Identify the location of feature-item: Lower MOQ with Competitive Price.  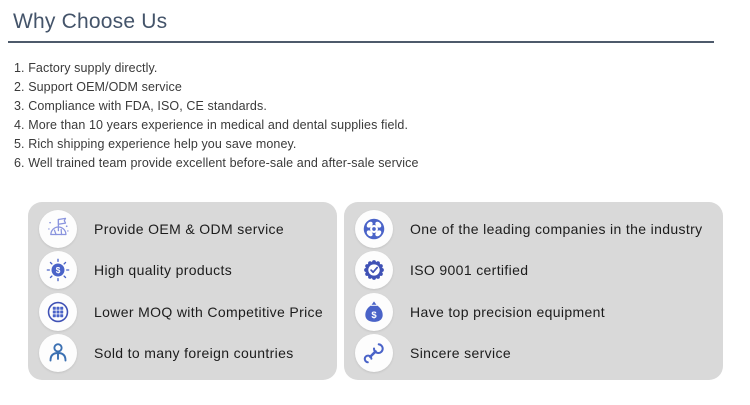
(182, 311).